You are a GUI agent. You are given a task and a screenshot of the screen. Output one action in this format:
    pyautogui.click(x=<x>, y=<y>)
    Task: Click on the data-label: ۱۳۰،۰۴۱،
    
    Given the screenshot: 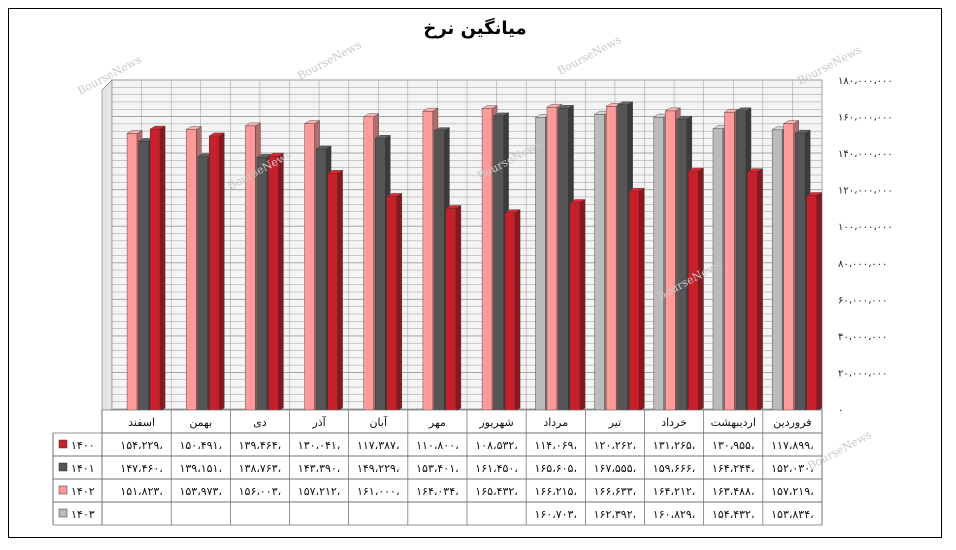 What is the action you would take?
    pyautogui.click(x=319, y=445)
    